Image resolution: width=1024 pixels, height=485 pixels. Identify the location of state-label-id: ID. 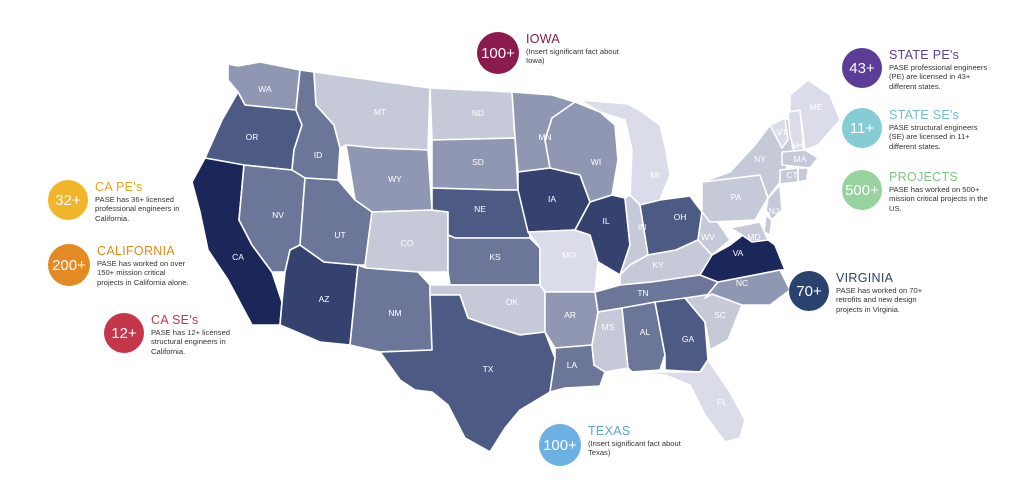
(318, 155).